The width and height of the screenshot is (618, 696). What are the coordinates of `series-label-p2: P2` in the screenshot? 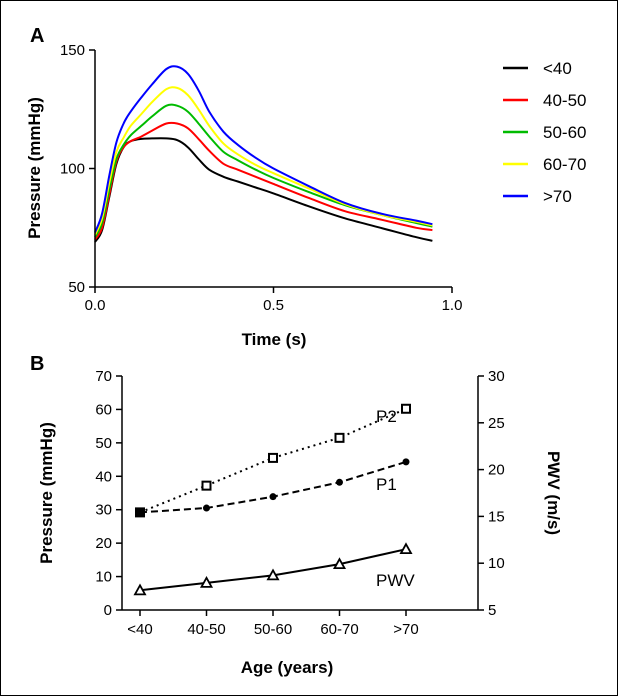 It's located at (386, 416).